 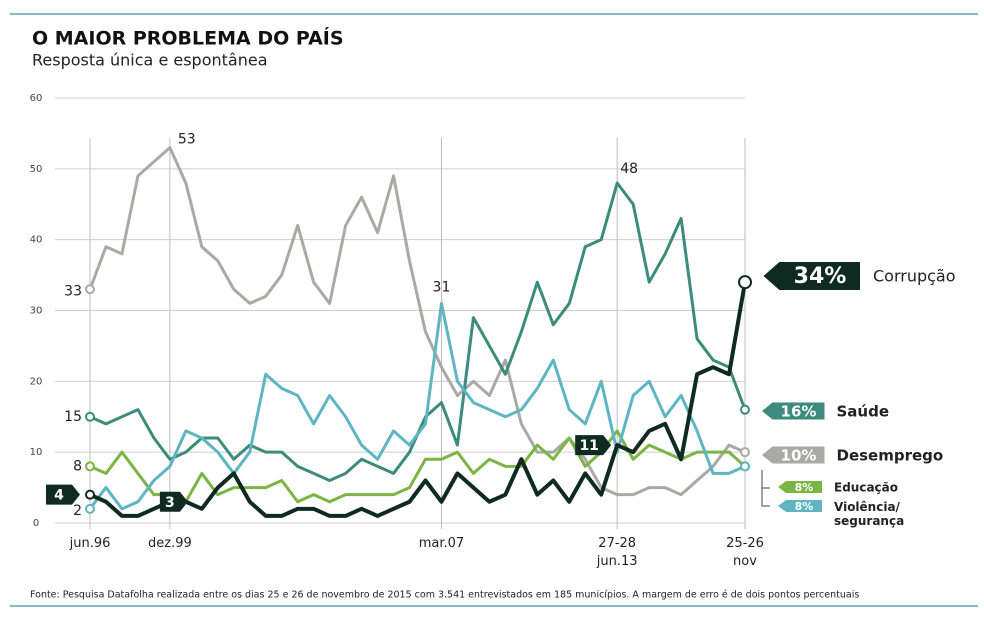 I want to click on x-tick-label: jun.96, so click(x=90, y=543).